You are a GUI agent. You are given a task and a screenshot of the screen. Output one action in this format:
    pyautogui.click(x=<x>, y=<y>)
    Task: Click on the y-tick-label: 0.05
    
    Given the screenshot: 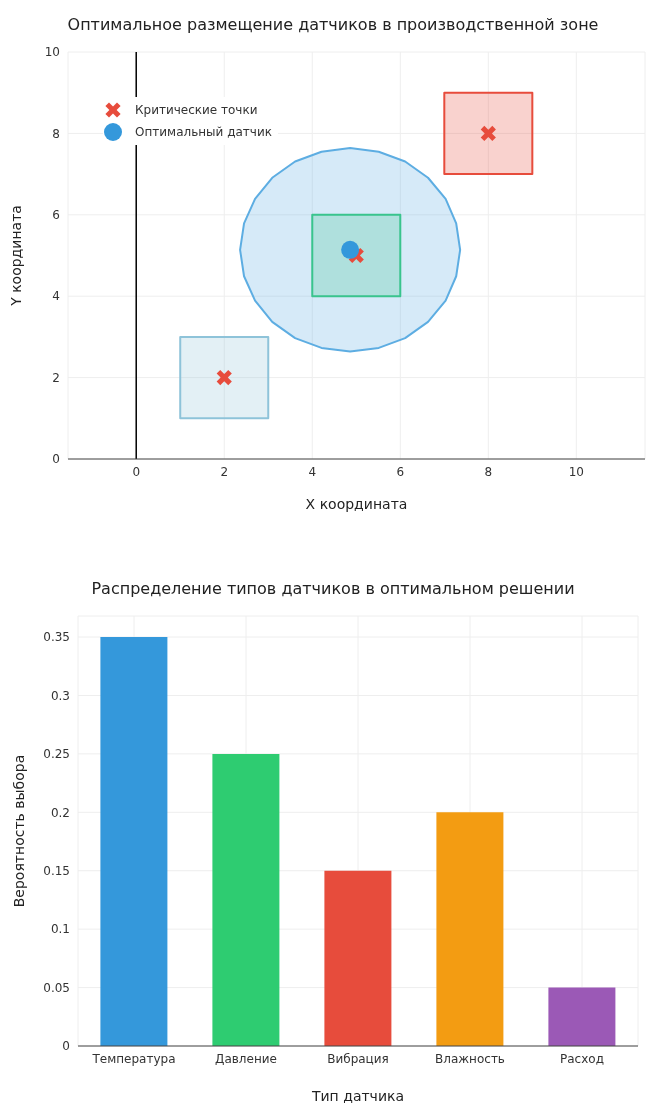 What is the action you would take?
    pyautogui.click(x=56, y=987)
    